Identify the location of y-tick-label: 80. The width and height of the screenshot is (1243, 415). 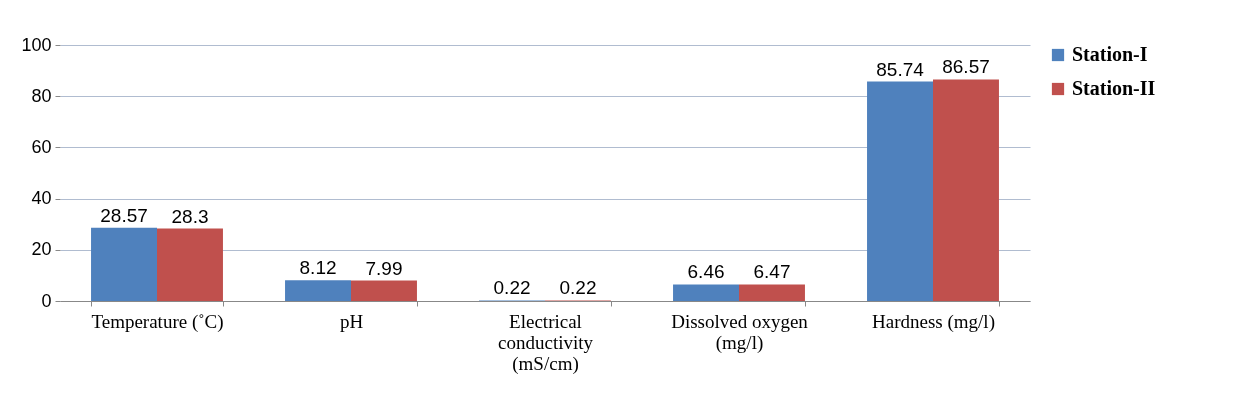
(41, 95).